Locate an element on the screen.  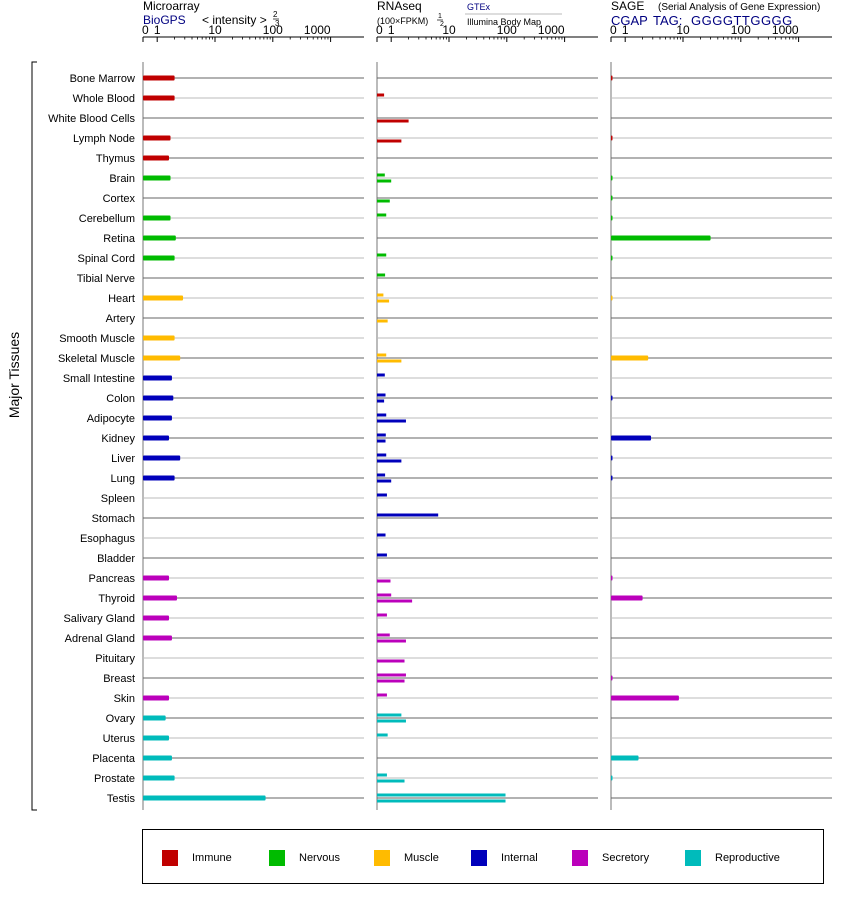
sage-bar-lymph-node is located at coordinates (612, 138).